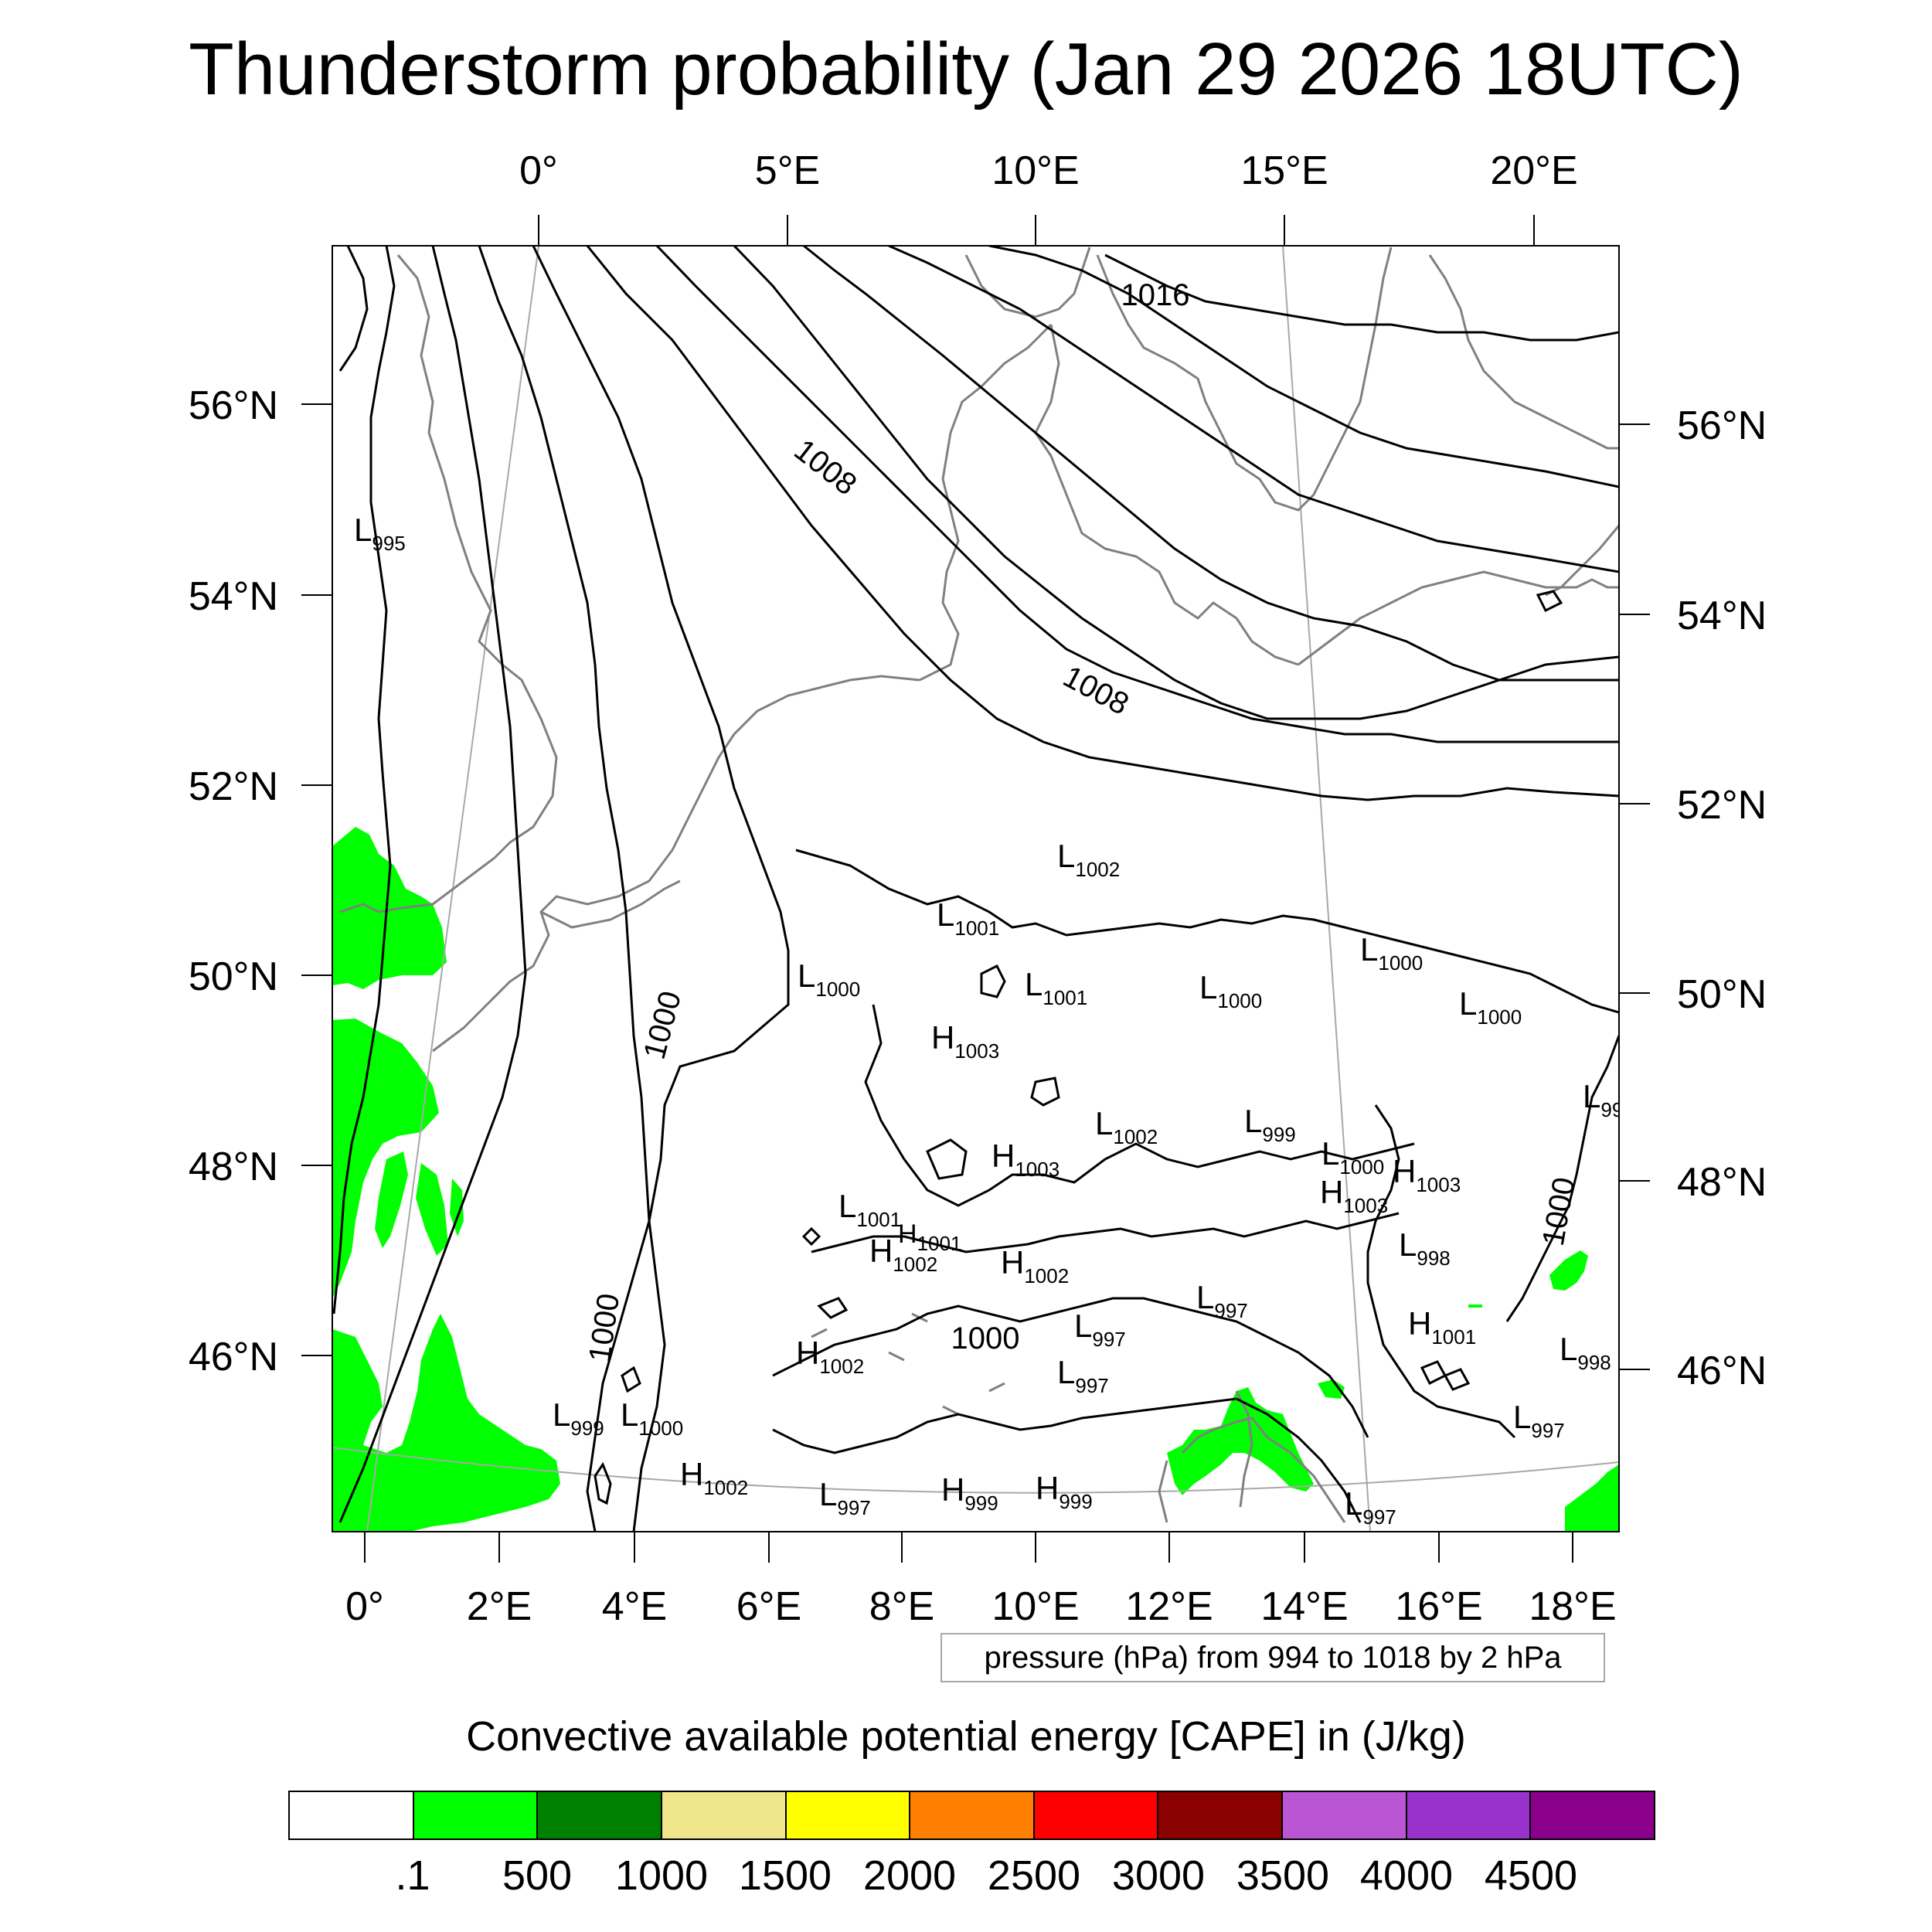 The width and height of the screenshot is (1932, 1932). I want to click on colorbar-tick-label: 500, so click(538, 1875).